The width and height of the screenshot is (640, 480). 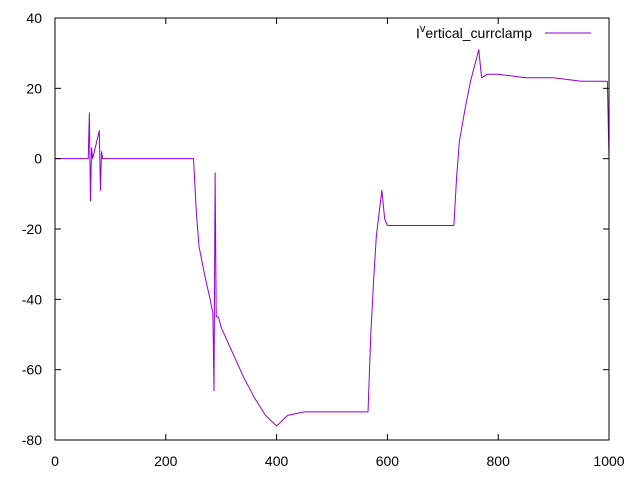 I want to click on x-tick-label: 200, so click(x=166, y=461).